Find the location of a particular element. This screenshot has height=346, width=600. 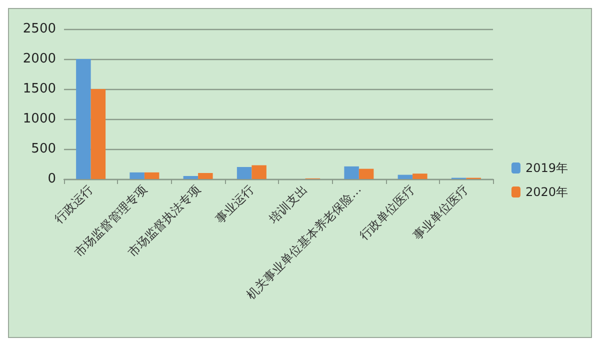

x-tick-label: 培训支出 is located at coordinates (288, 204).